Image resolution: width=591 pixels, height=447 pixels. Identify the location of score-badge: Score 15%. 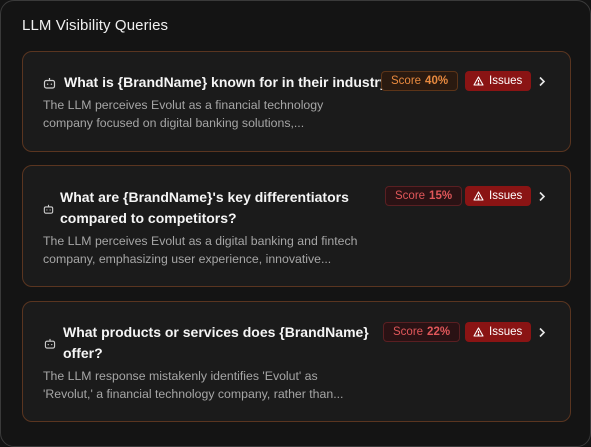
(424, 196).